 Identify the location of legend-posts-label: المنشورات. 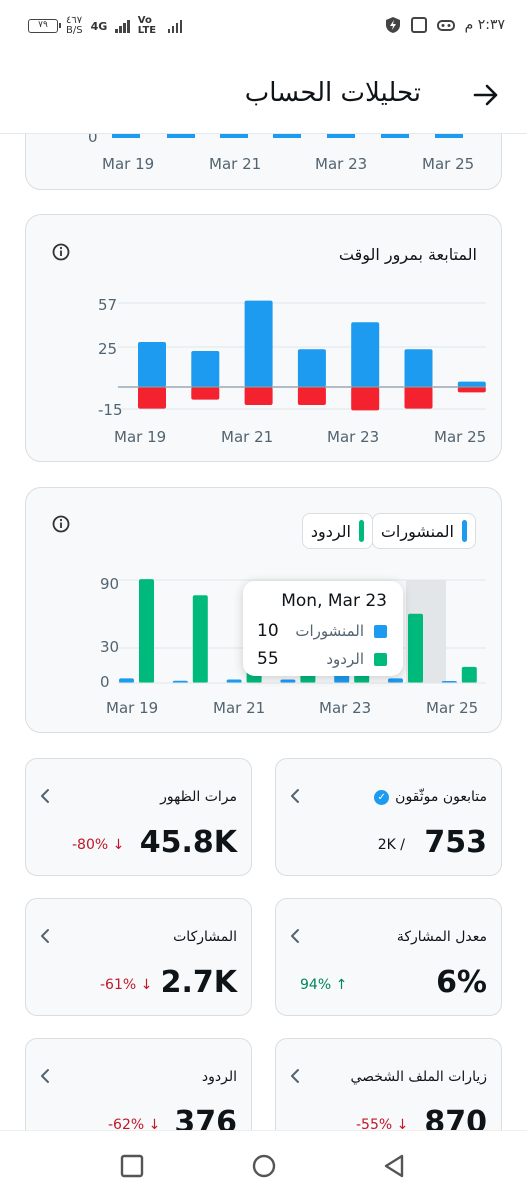
(417, 531).